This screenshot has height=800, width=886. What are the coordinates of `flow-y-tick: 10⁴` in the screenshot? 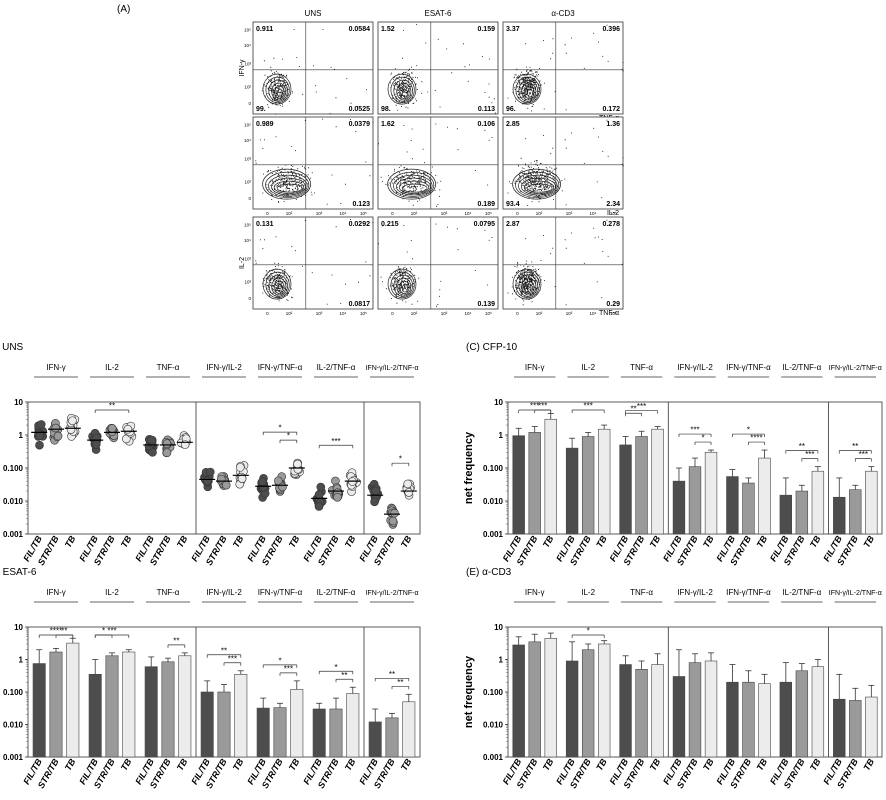 It's located at (247, 45).